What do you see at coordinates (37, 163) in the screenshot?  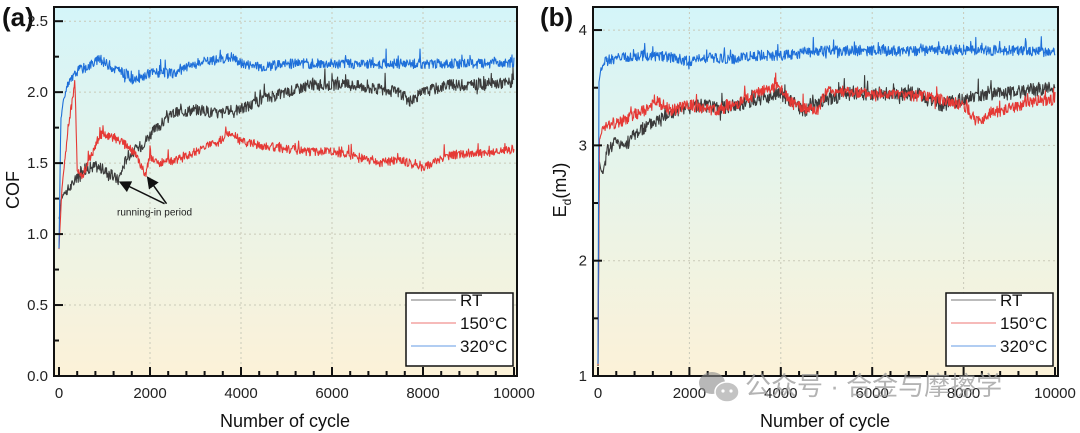 I see `y-tick-label: 1.5` at bounding box center [37, 163].